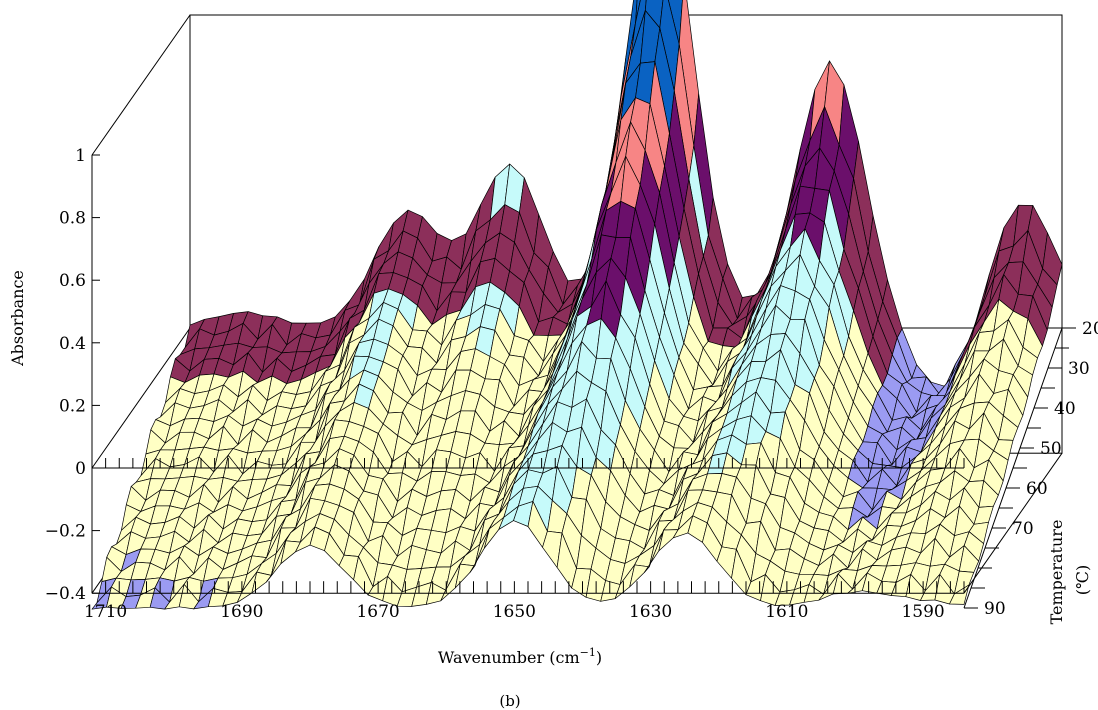  What do you see at coordinates (650, 612) in the screenshot?
I see `x-tick-label: 1630` at bounding box center [650, 612].